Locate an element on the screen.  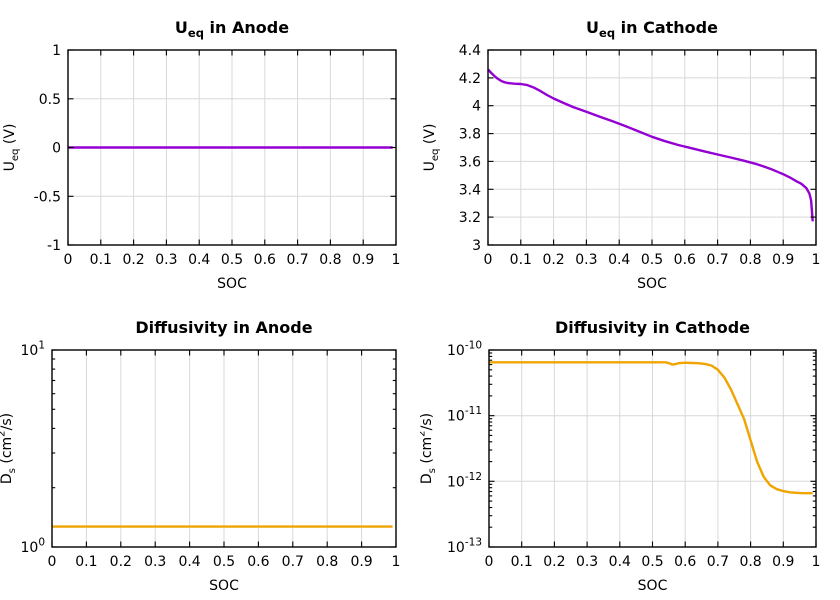
chart-title: Diffusivity in Anode is located at coordinates (223, 327).